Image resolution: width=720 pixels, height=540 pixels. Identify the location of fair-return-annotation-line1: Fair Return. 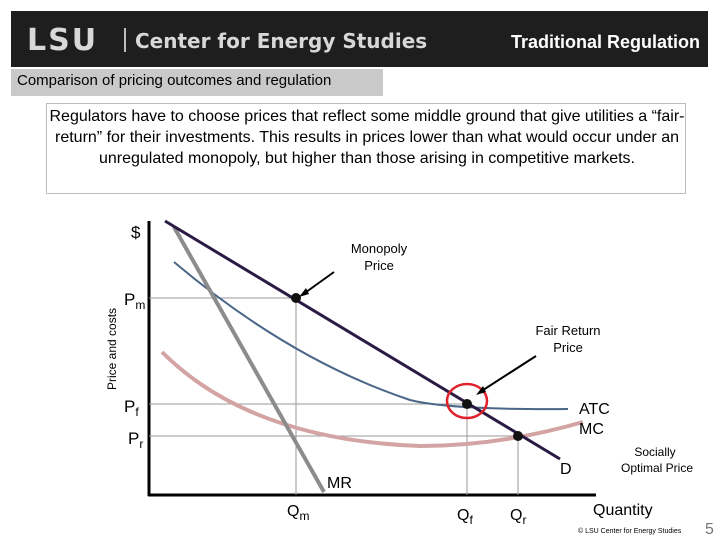
(567, 330).